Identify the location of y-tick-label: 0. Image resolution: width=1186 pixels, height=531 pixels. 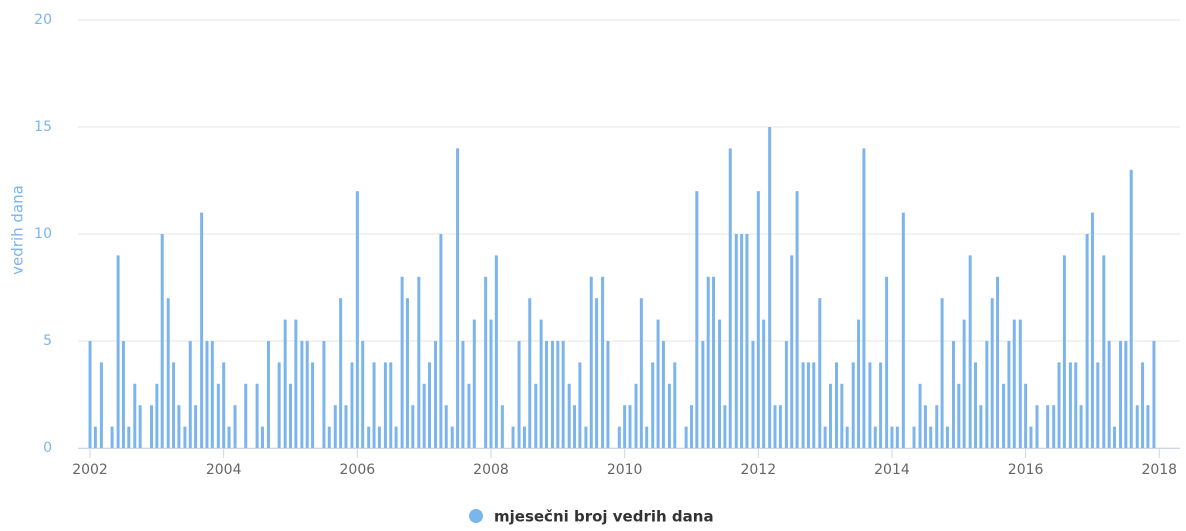
(47, 448).